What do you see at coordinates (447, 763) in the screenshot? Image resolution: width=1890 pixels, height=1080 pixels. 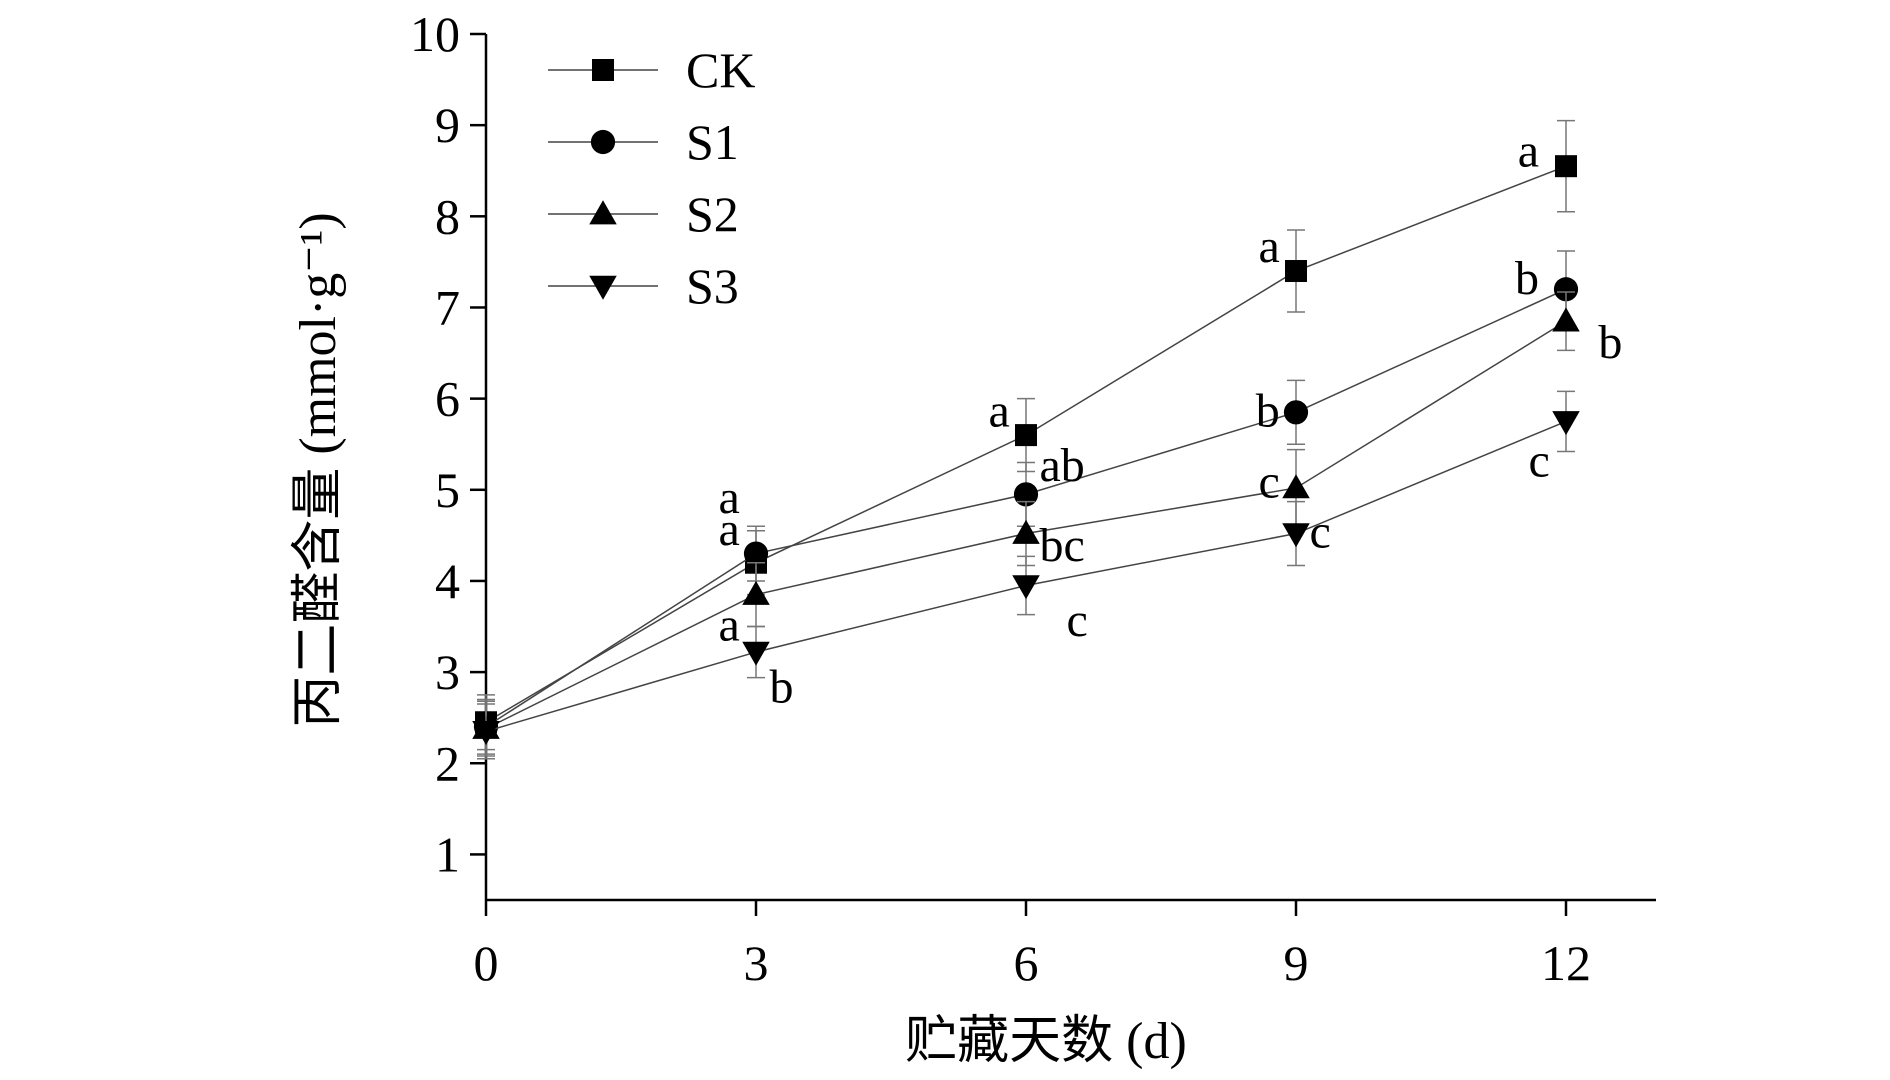 I see `y-tick-label: 2` at bounding box center [447, 763].